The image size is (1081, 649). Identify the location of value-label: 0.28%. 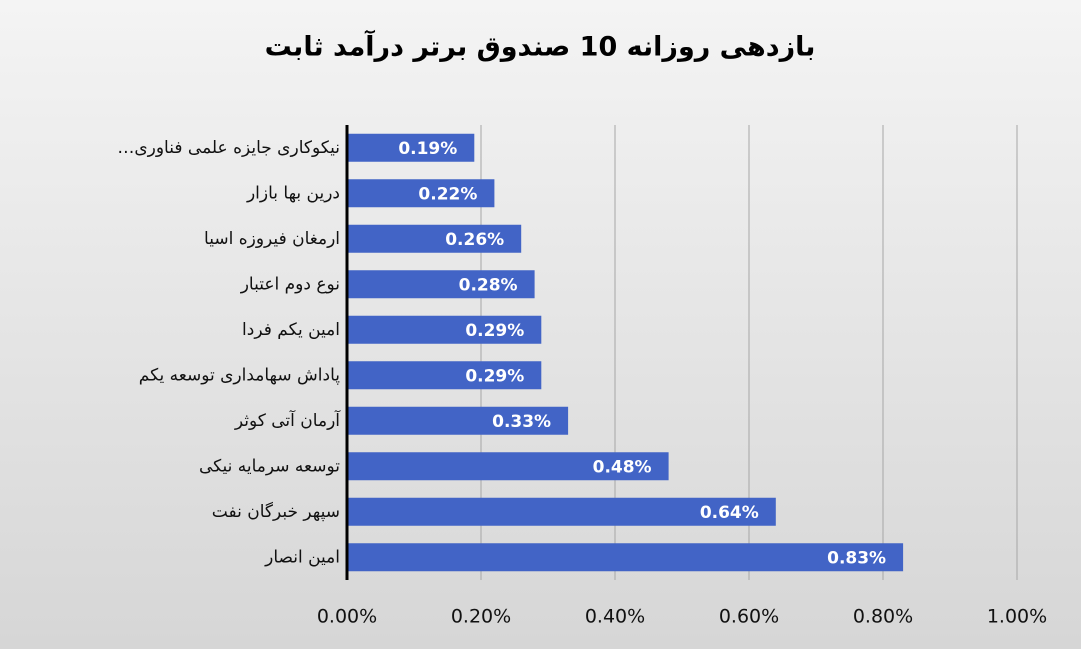
(488, 285).